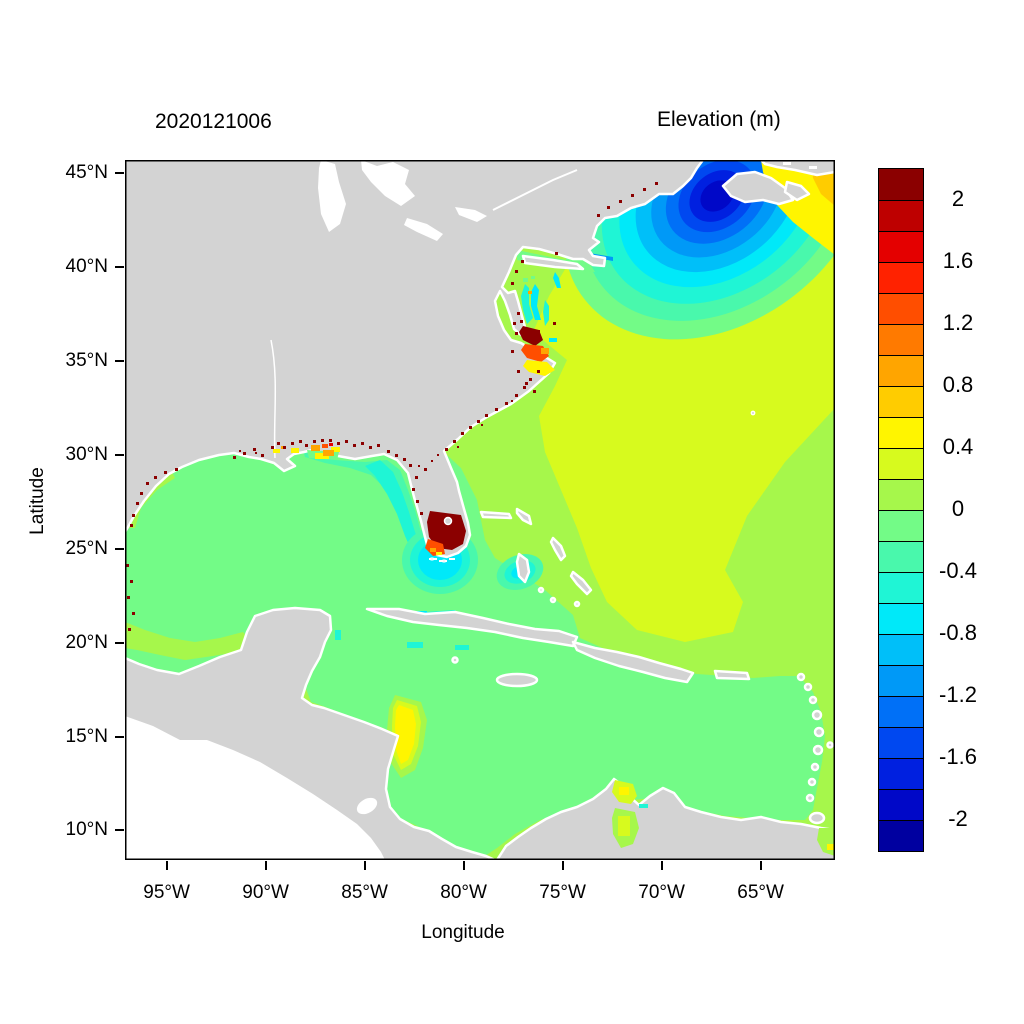  Describe the element at coordinates (665, 818) in the screenshot. I see `south-america` at that location.